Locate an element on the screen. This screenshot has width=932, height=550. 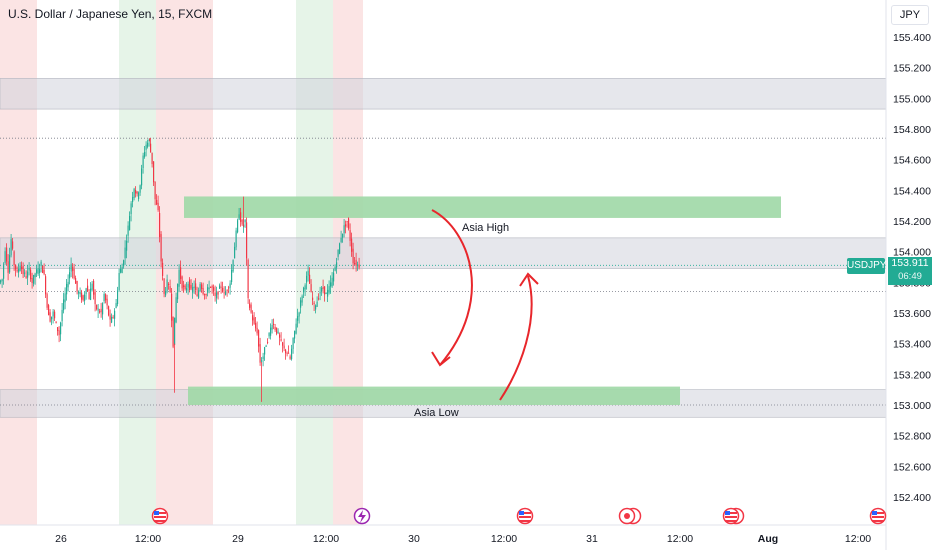
y-tick-label: 155.200 is located at coordinates (912, 69).